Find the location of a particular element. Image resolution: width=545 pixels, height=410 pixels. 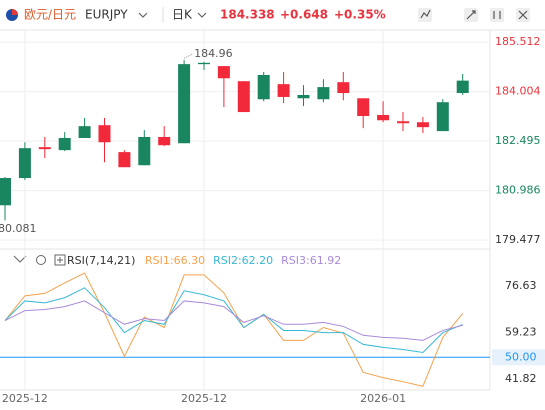

min-label: 180.081 is located at coordinates (18, 228).